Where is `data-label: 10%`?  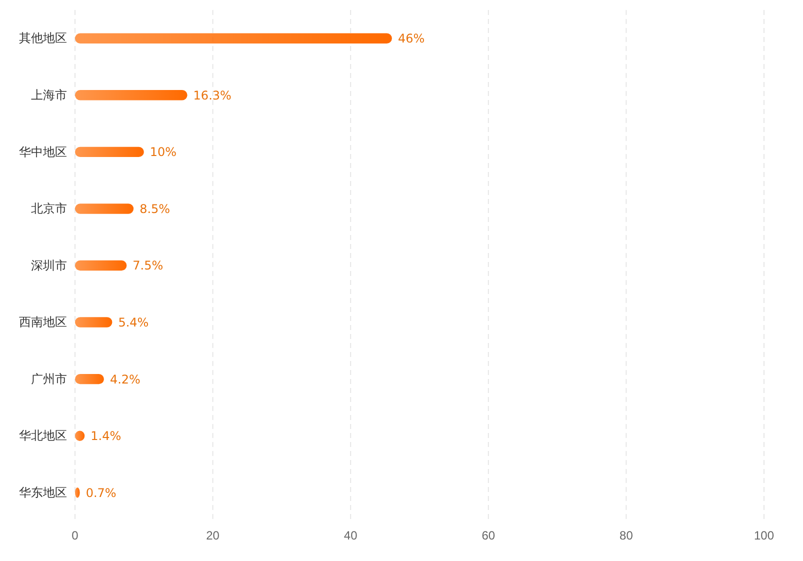
data-label: 10% is located at coordinates (163, 152).